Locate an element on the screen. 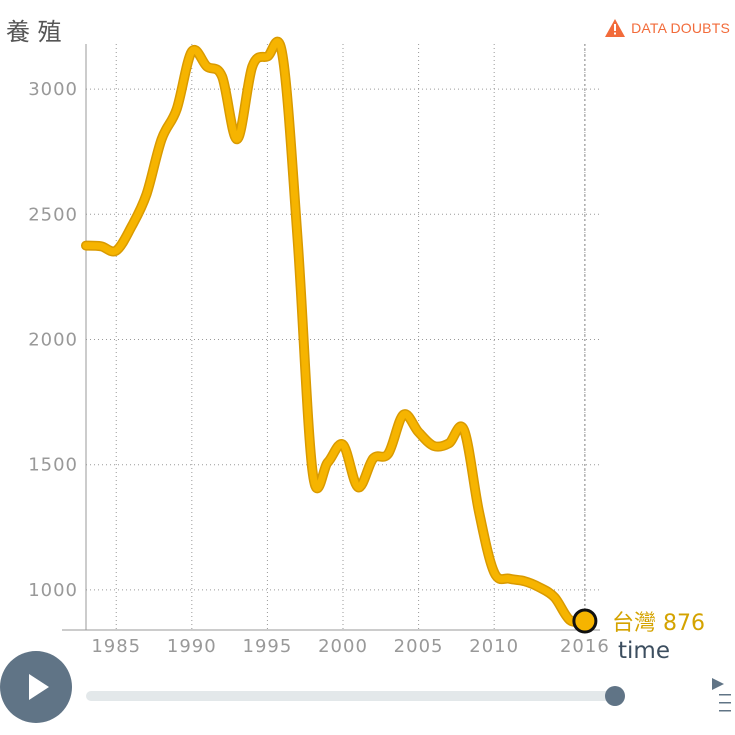  series-value-label: 876 is located at coordinates (684, 623).